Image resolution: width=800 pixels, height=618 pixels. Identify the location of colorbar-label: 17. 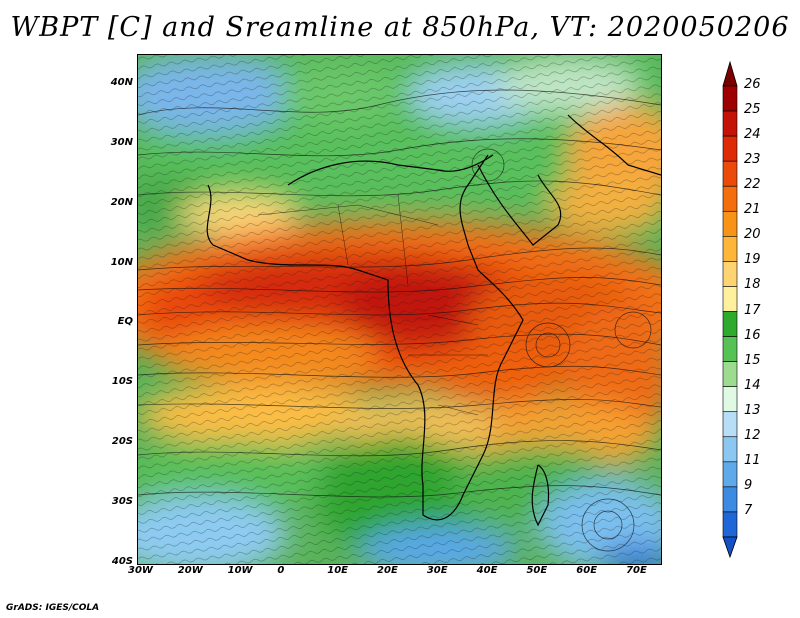
(752, 310).